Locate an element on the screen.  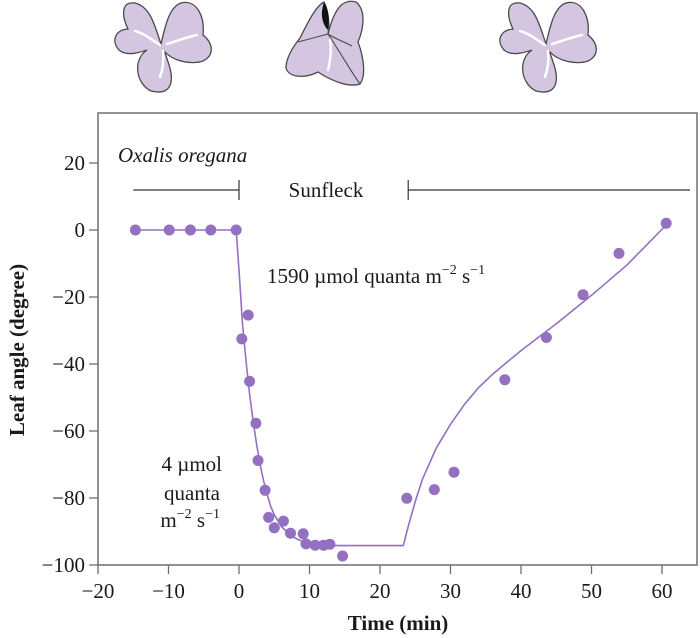
high-light-annotation: 1590 µmol quanta m−2 s−1 is located at coordinates (376, 275).